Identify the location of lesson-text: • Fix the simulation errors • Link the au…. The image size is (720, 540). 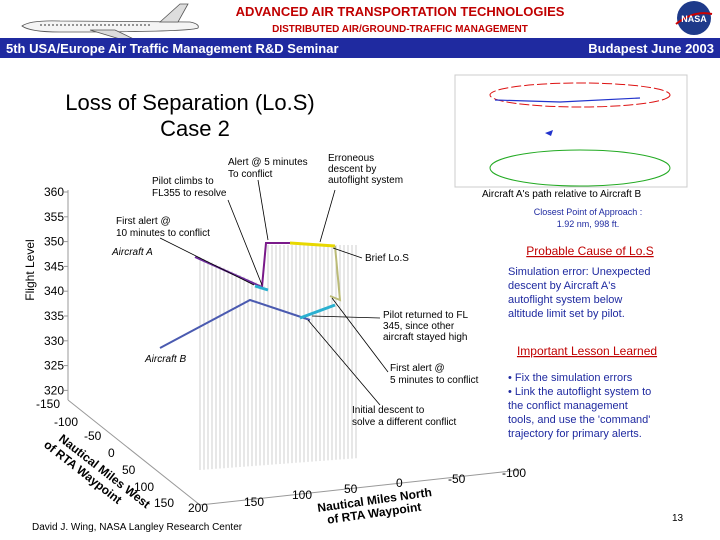
(579, 406).